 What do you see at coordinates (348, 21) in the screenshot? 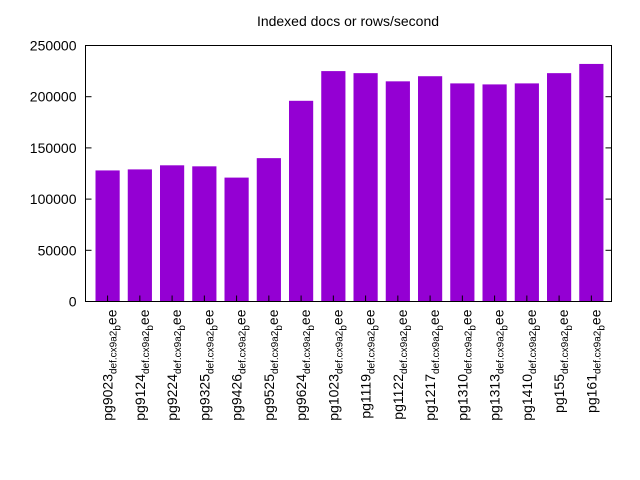
I see `chart-title: Indexed docs or rows/second` at bounding box center [348, 21].